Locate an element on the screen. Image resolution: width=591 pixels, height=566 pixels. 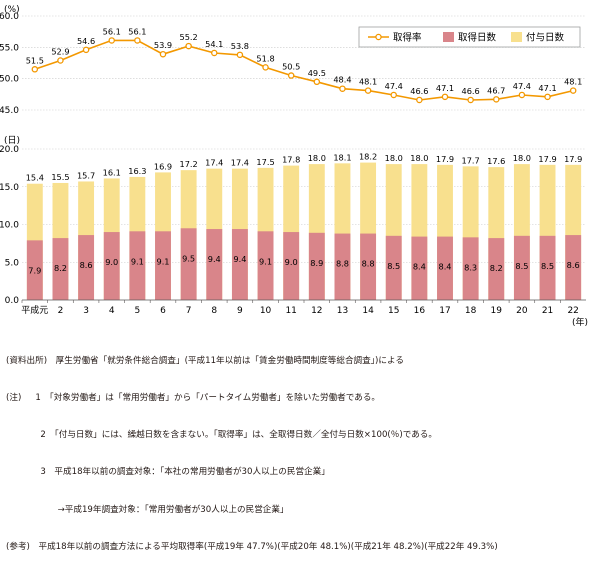
rate-label: 48.4 is located at coordinates (342, 80).